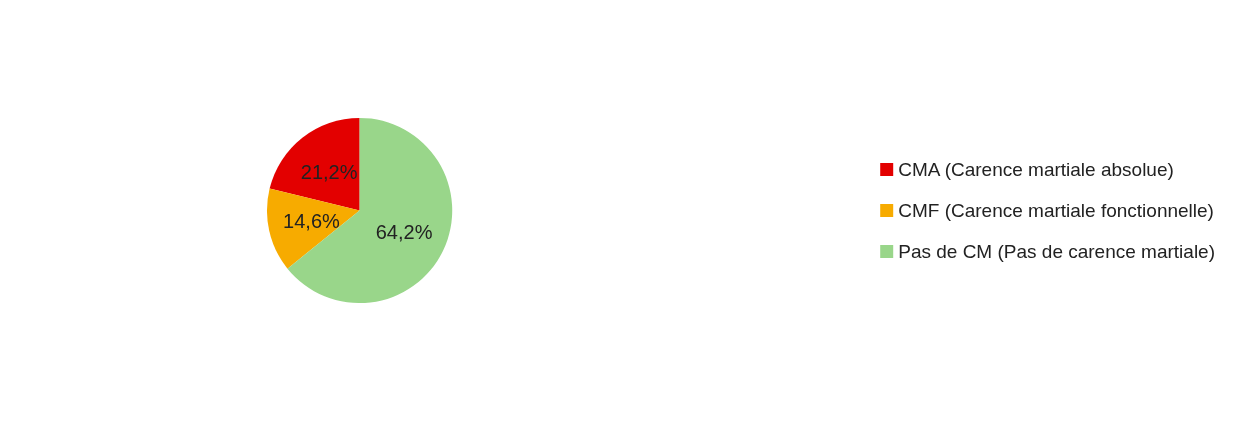  What do you see at coordinates (329, 171) in the screenshot?
I see `data-label: 21,2%` at bounding box center [329, 171].